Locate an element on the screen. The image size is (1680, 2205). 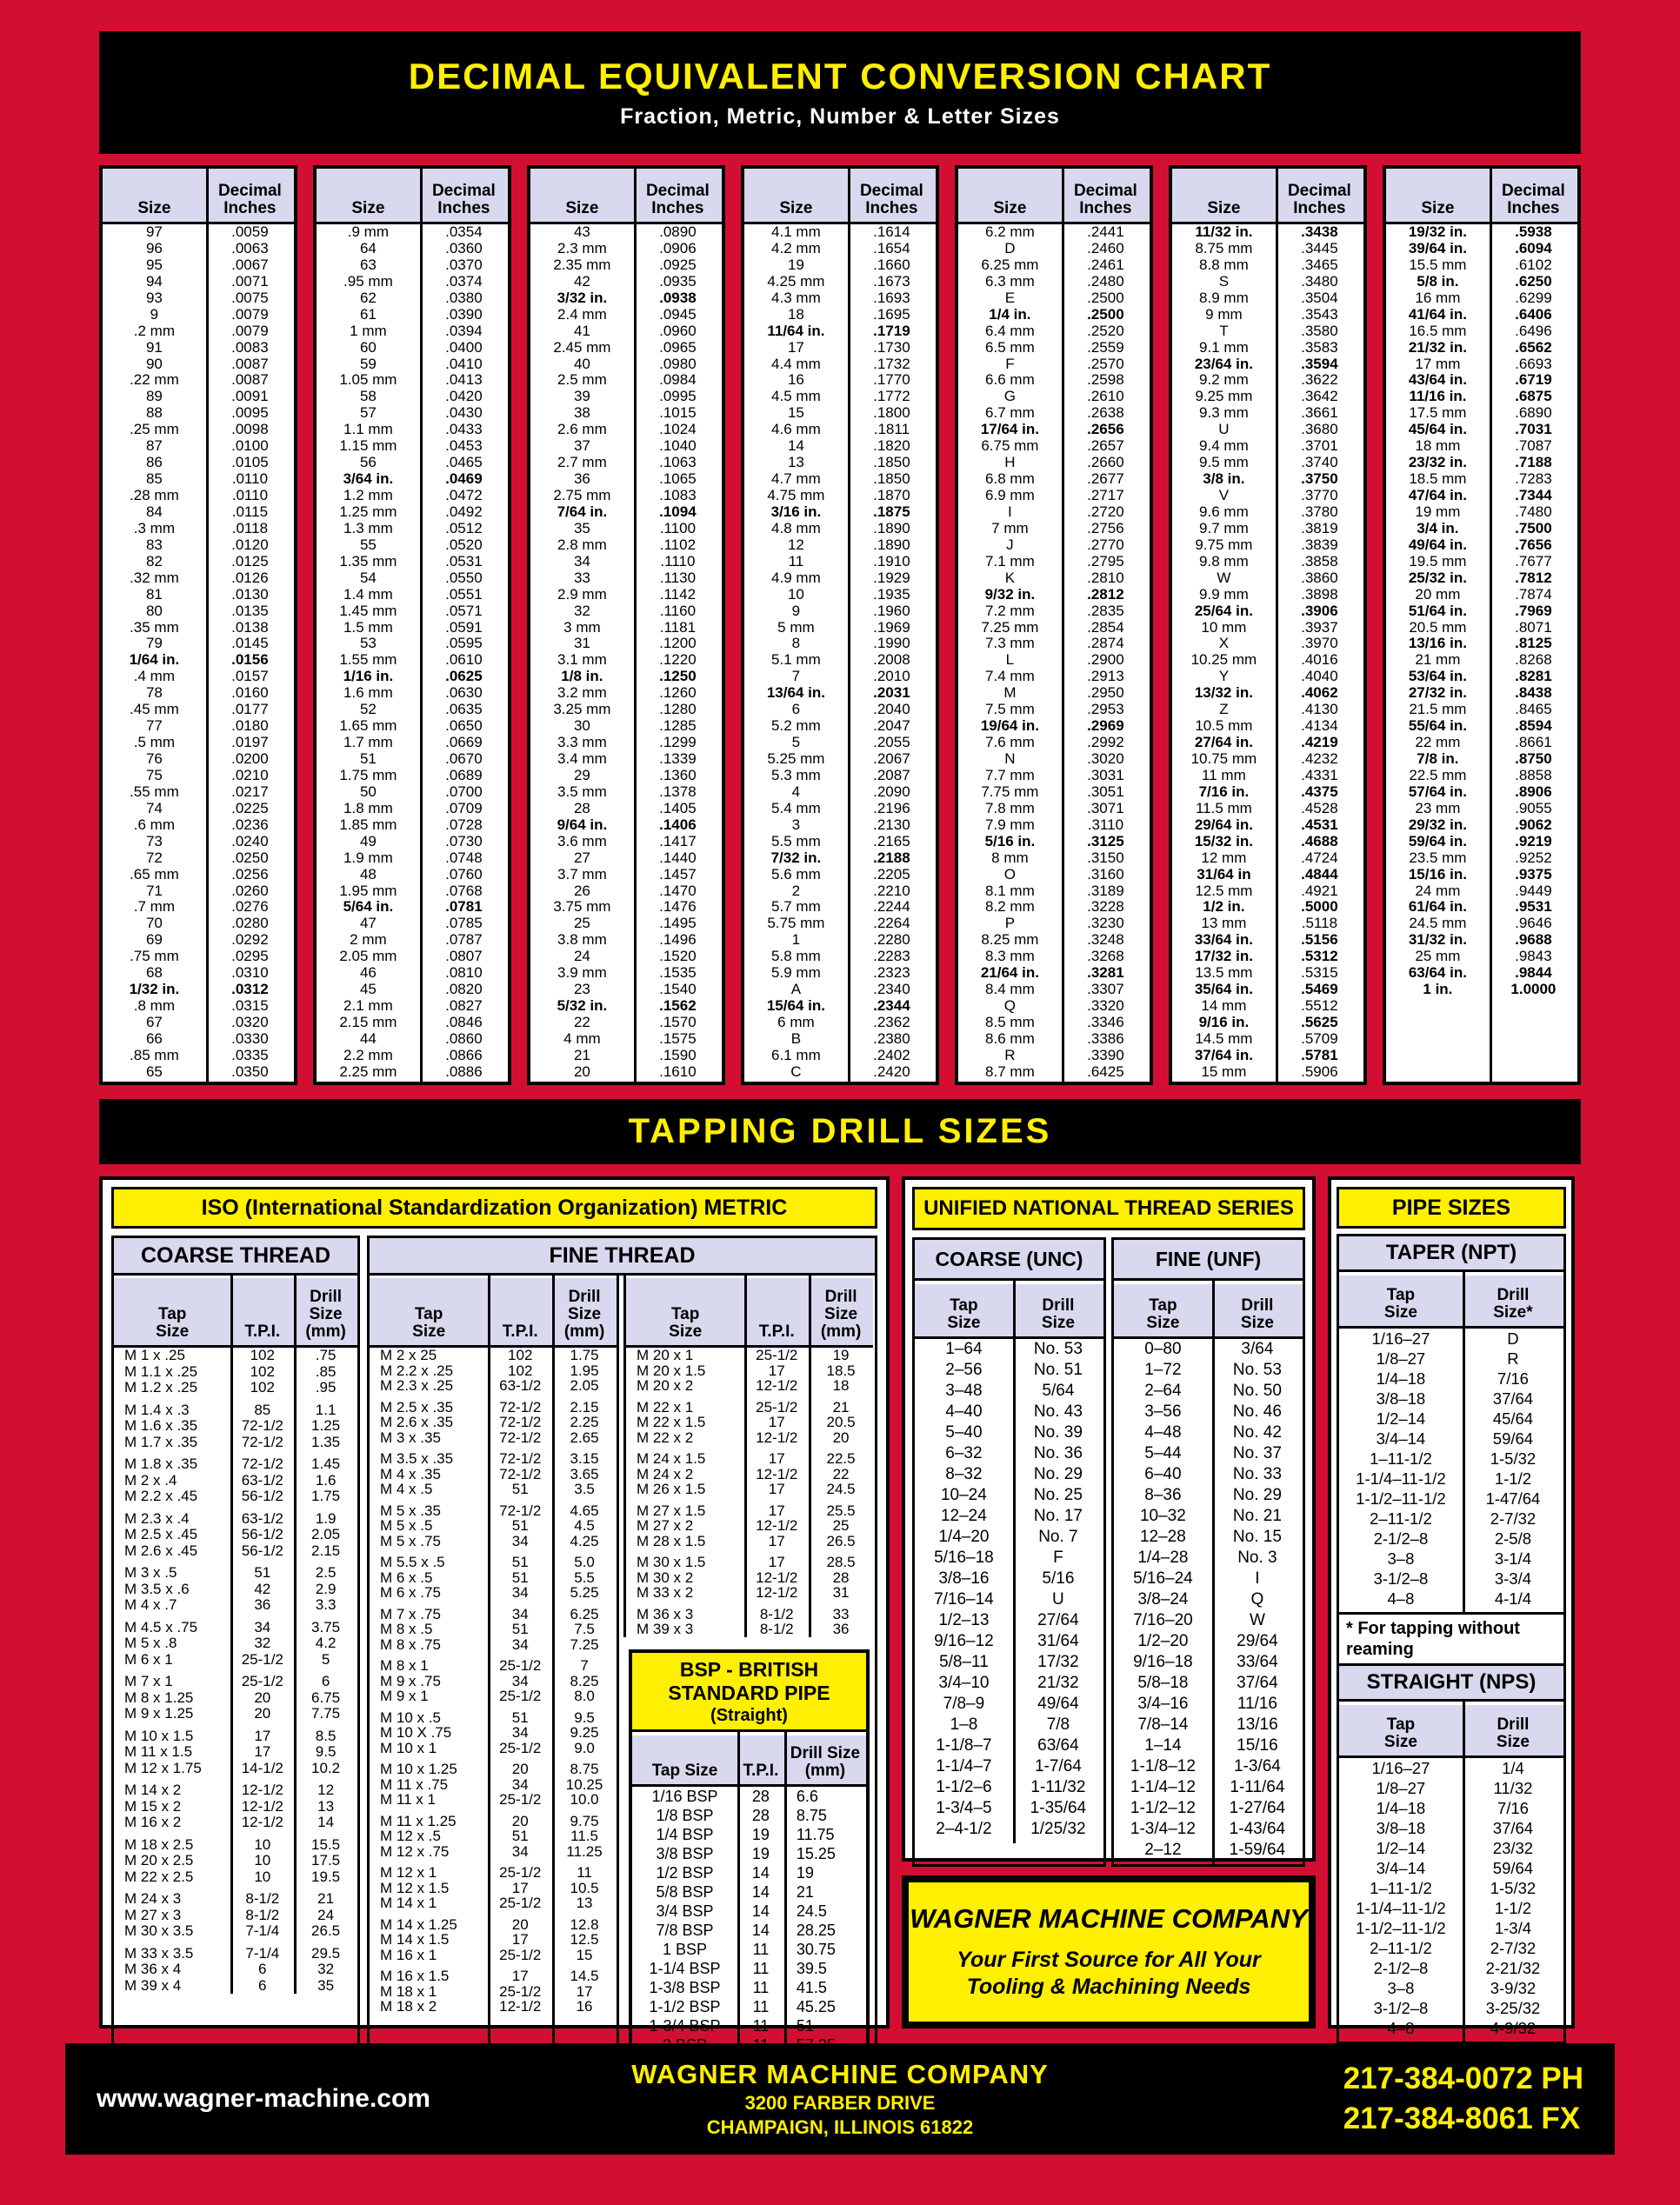
decimal-row: Q .3320 is located at coordinates (1054, 1006).